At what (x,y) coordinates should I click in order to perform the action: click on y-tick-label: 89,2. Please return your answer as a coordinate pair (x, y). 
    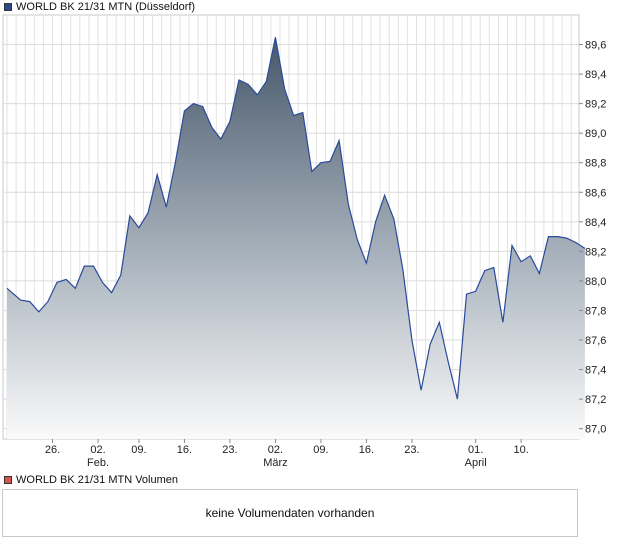
    Looking at the image, I should click on (595, 105).